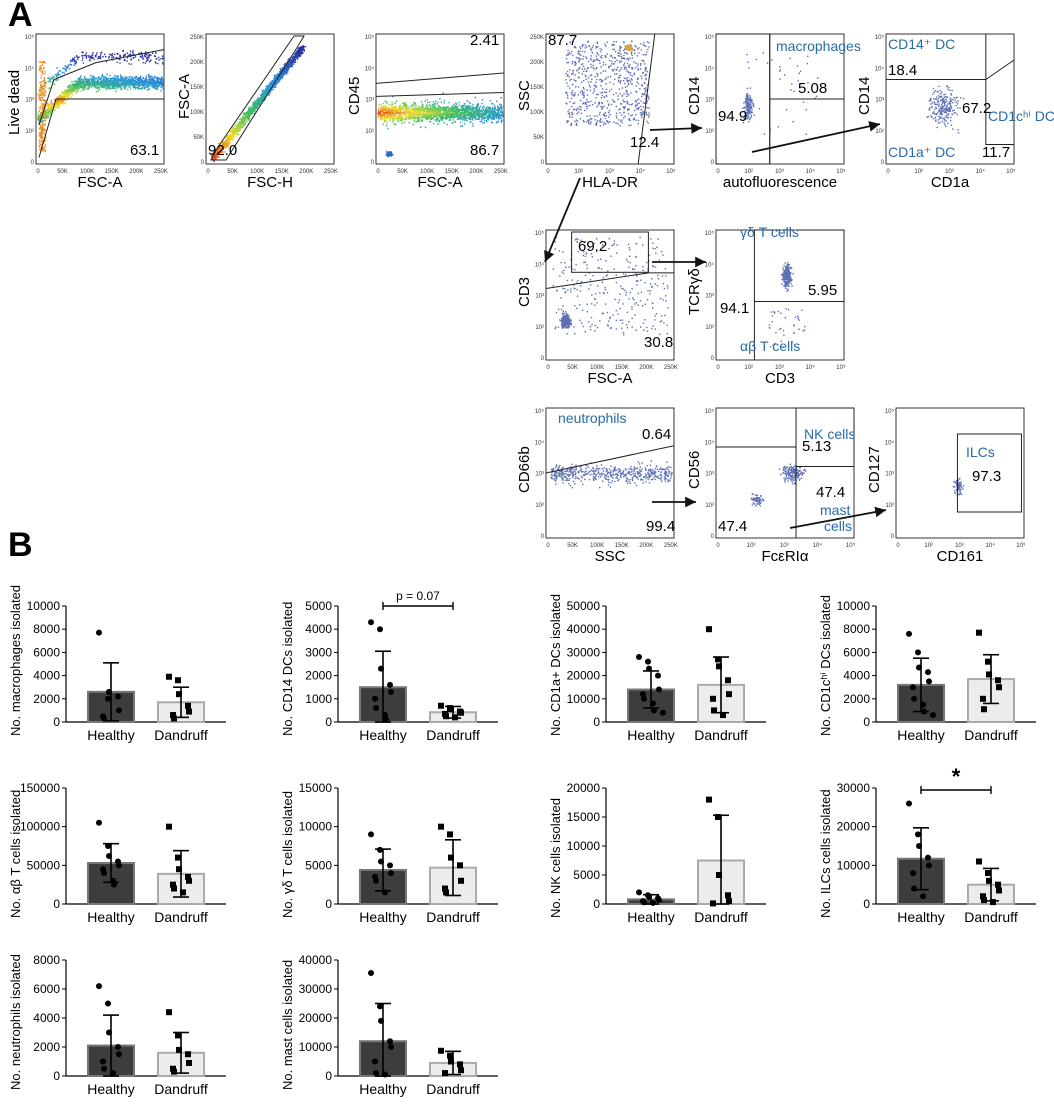 This screenshot has height=1104, width=1054. What do you see at coordinates (854, 827) in the screenshot?
I see `y-tick-label: 20000` at bounding box center [854, 827].